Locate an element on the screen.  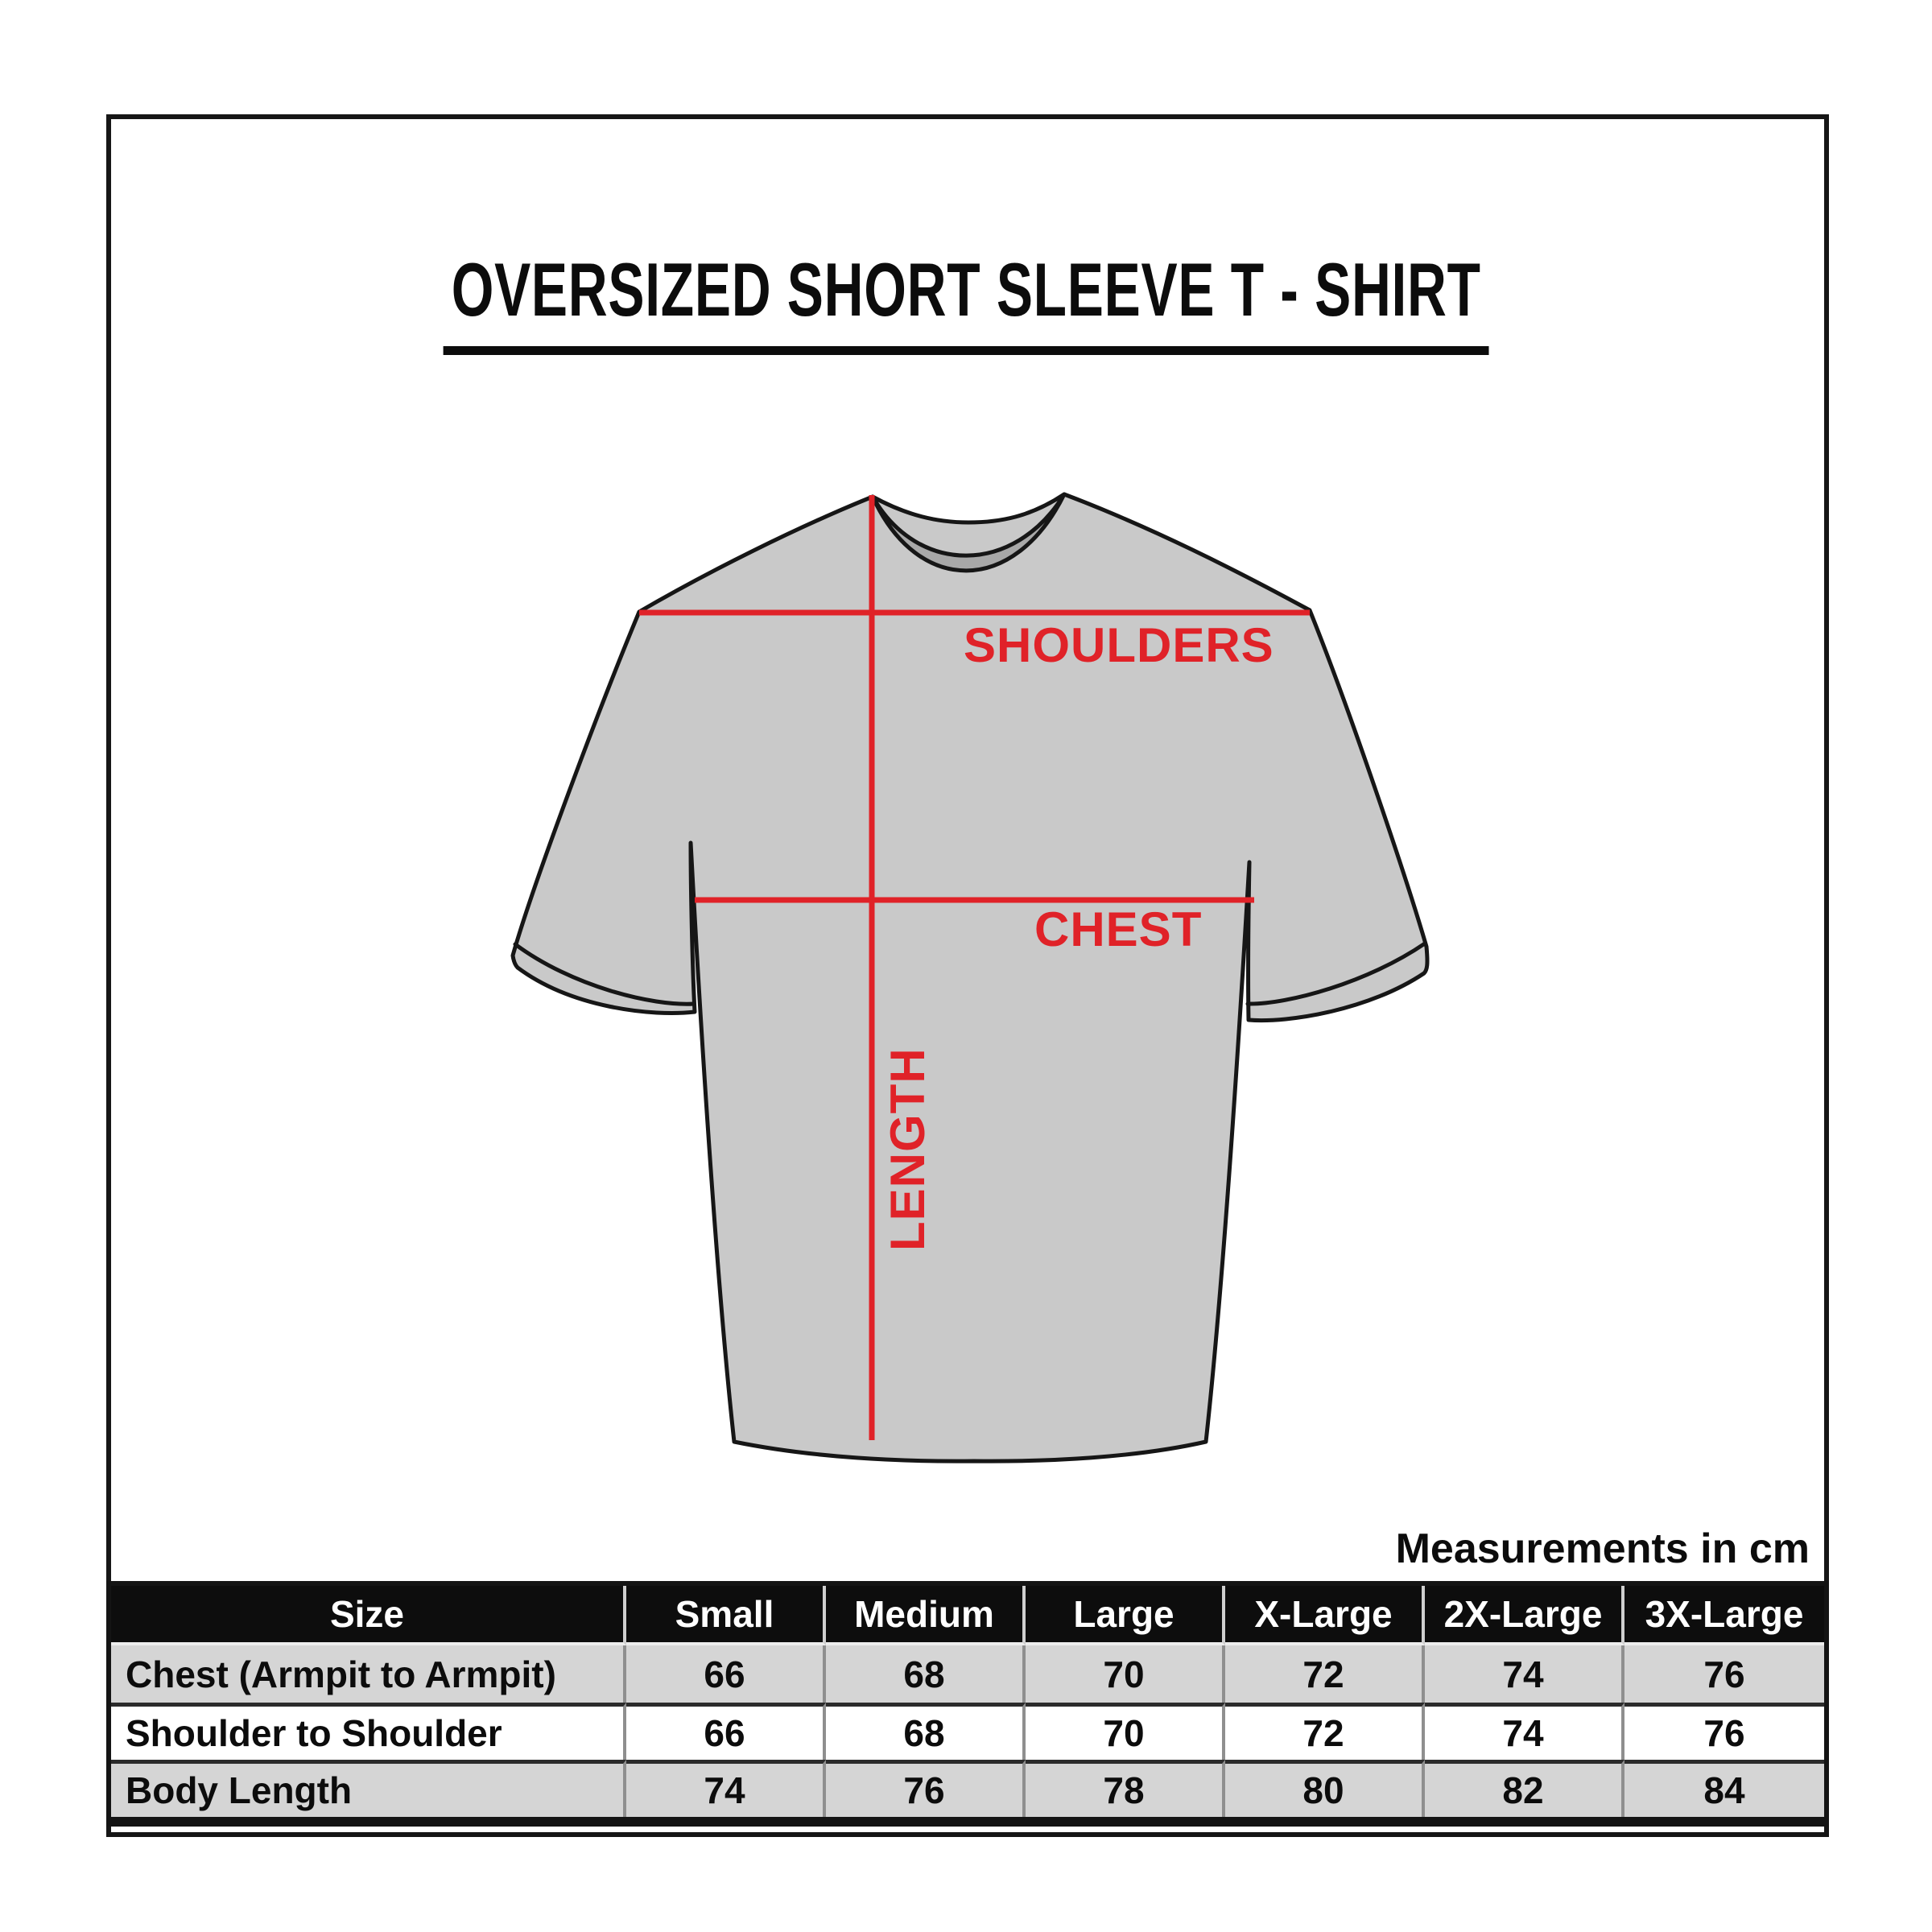
collar-band is located at coordinates (968, 532).